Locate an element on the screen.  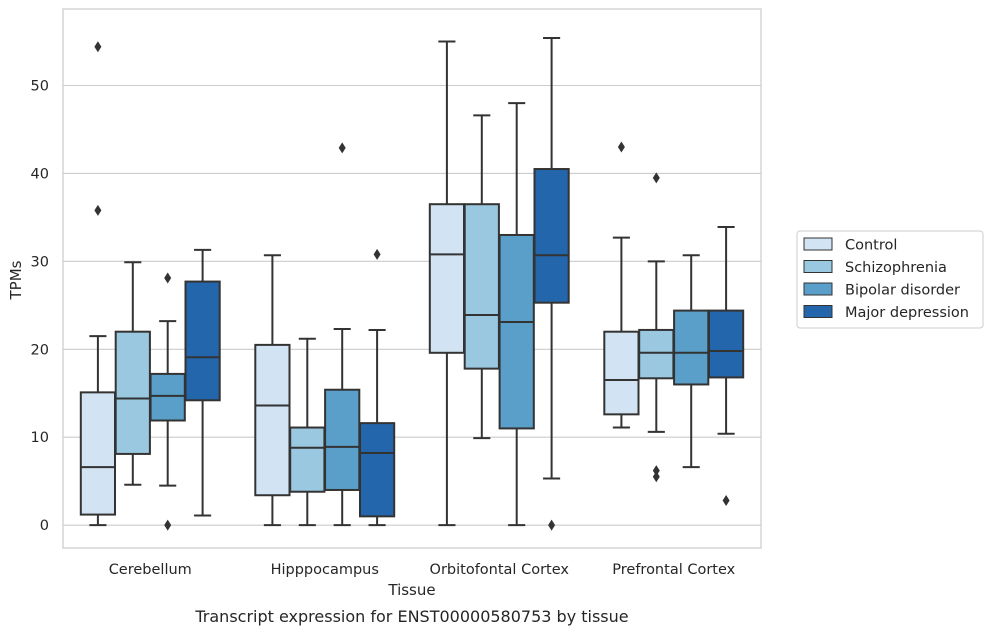
y-tick-label: 0 is located at coordinates (44, 526).